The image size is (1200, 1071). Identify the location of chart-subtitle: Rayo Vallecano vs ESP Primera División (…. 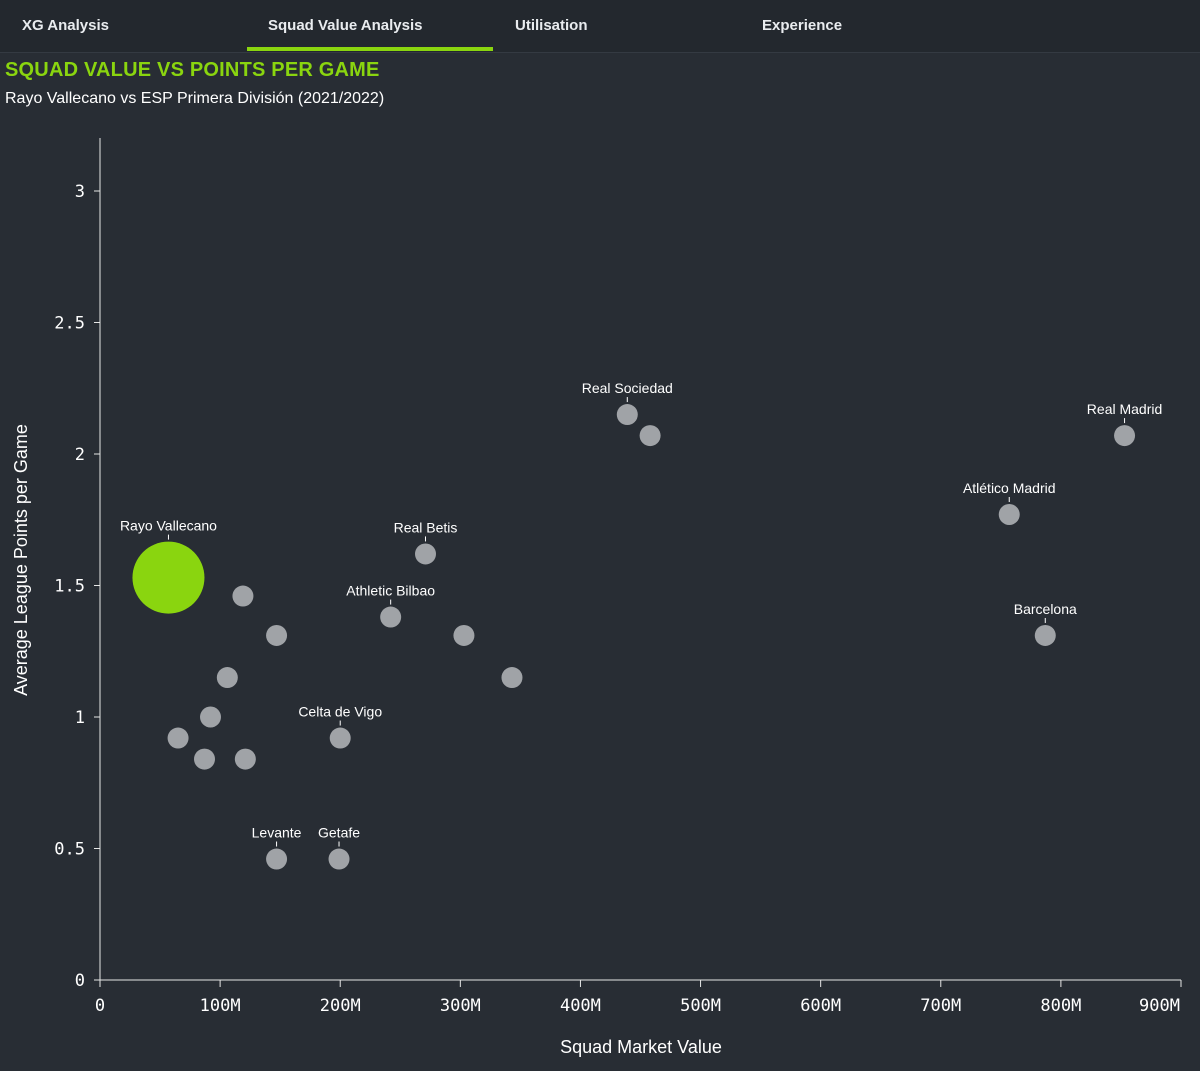
(195, 98).